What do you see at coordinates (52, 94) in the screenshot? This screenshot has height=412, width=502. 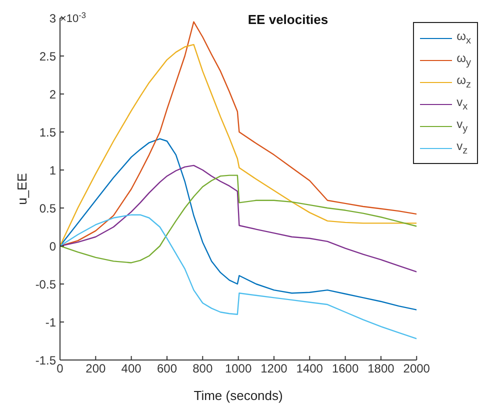 I see `y-tick-label: 2` at bounding box center [52, 94].